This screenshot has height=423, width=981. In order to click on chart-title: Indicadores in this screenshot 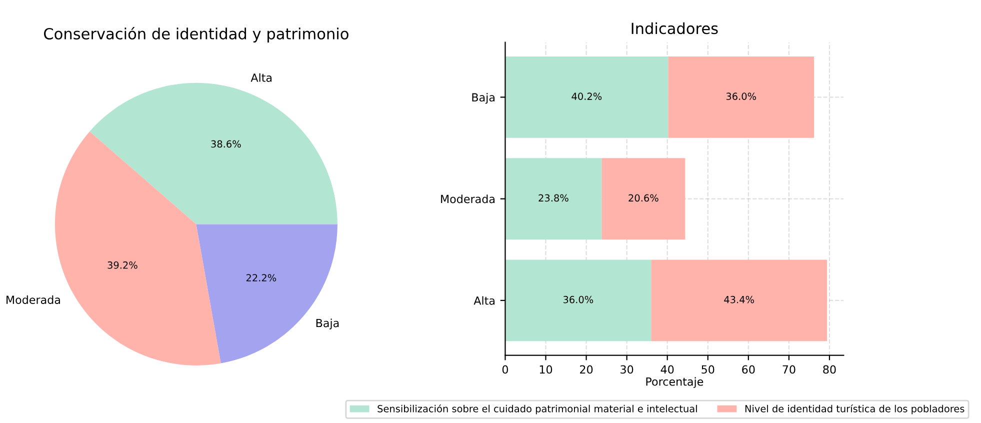, I will do `click(675, 28)`.